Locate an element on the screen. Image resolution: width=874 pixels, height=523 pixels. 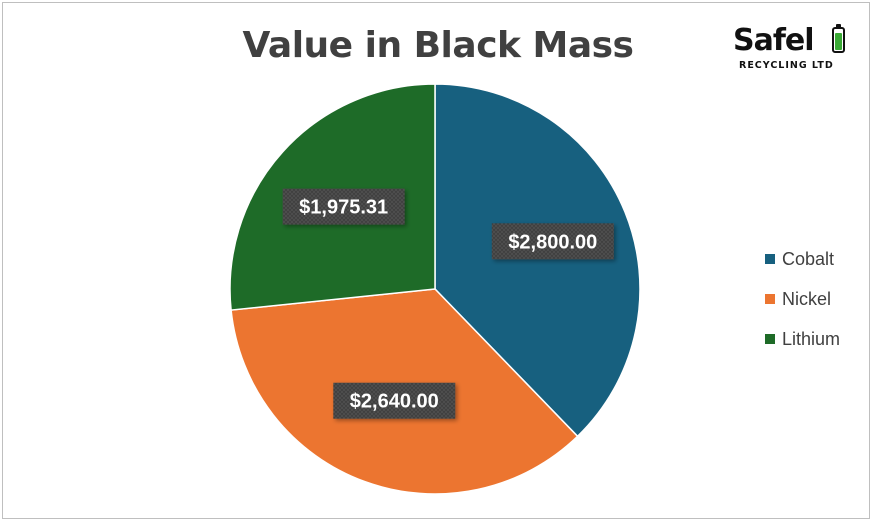
battery-icon is located at coordinates (838, 38).